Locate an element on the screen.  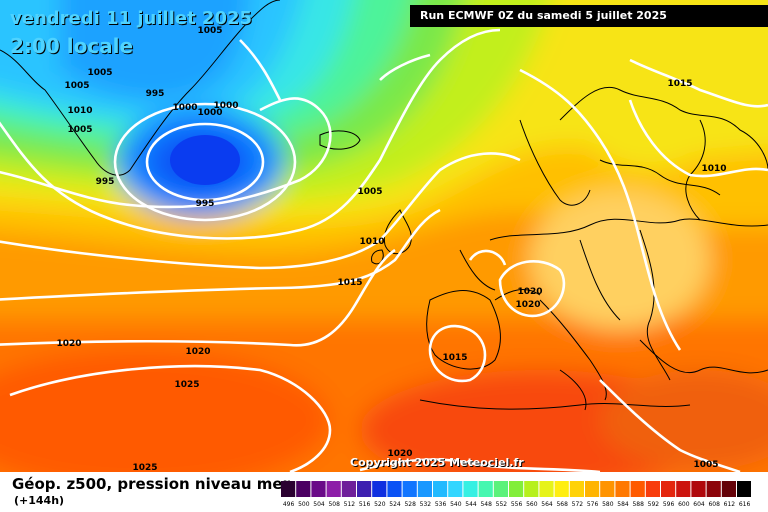
color-scale-tick: 616 is located at coordinates (745, 504).